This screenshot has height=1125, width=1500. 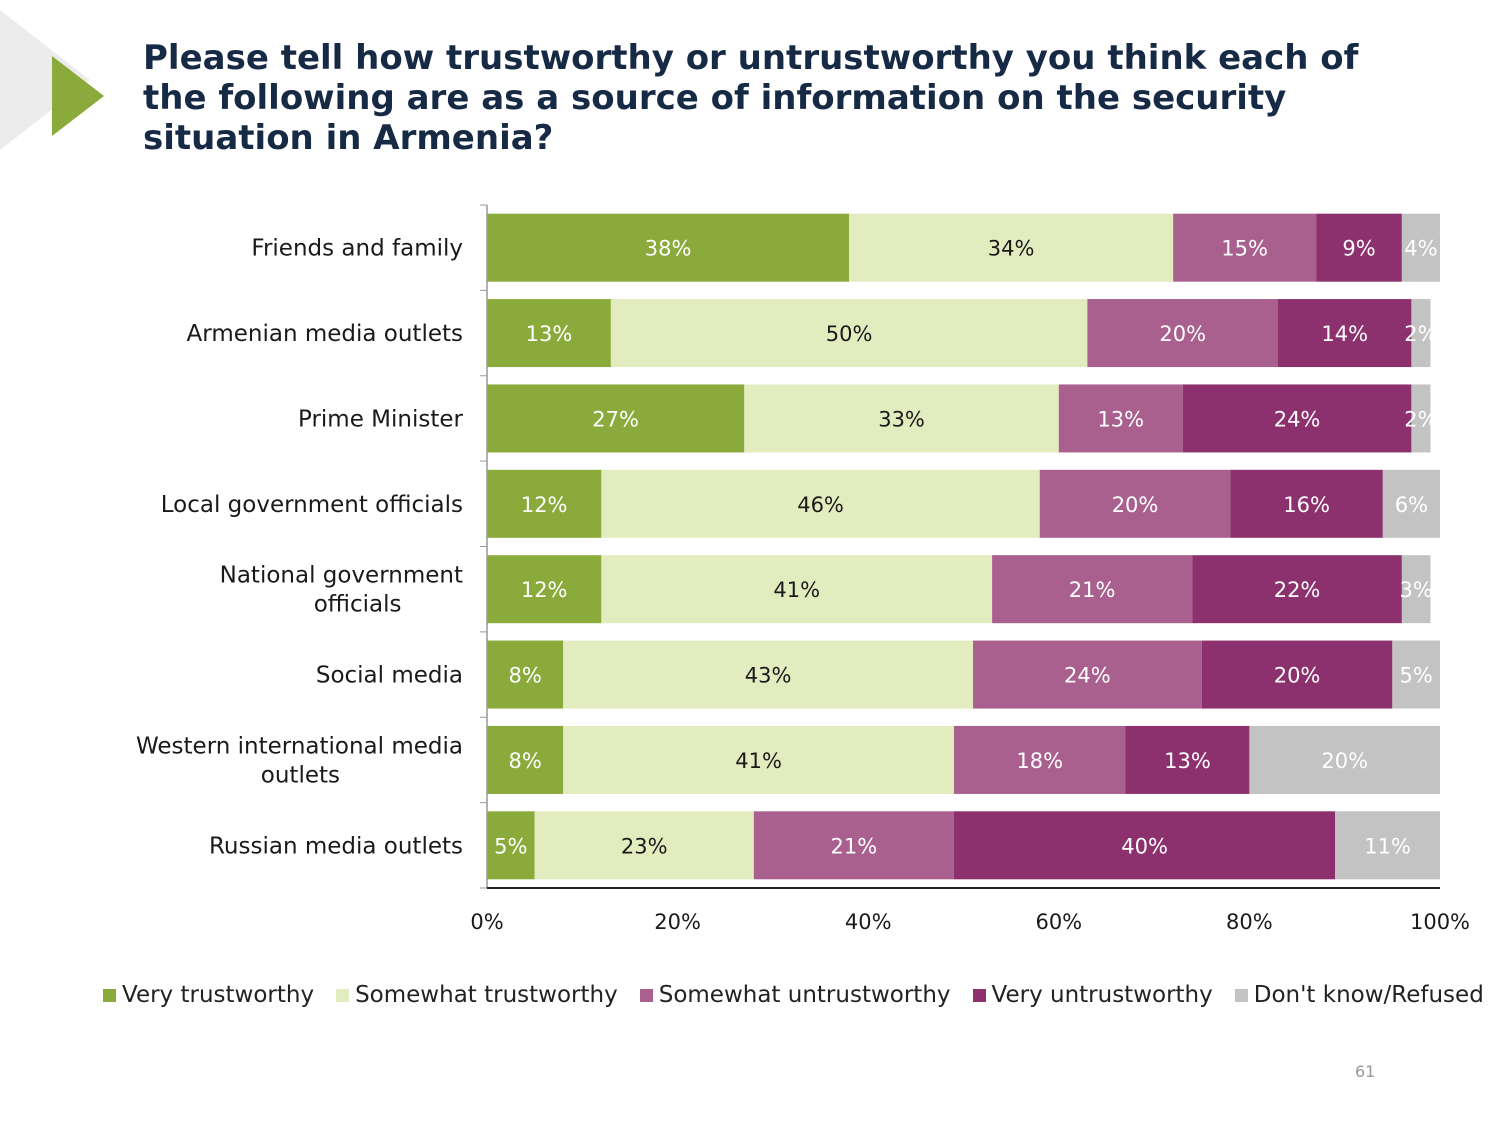 I want to click on x-tick-label: 40%, so click(x=868, y=922).